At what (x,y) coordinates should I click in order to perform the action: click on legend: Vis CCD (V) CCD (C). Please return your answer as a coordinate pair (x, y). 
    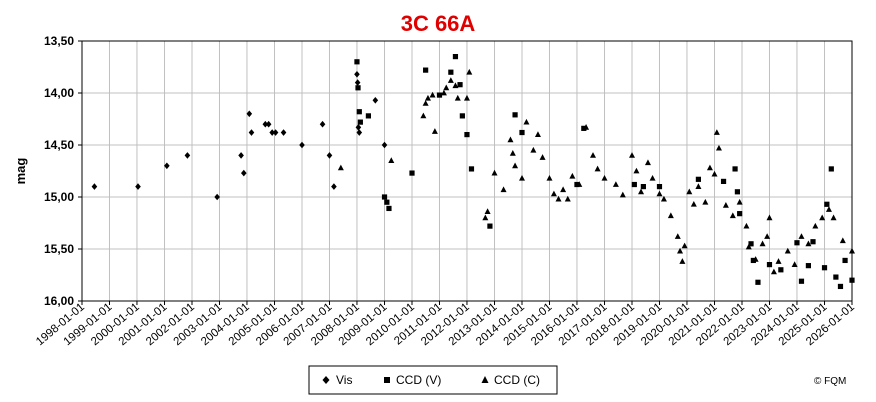
    Looking at the image, I should click on (433, 380).